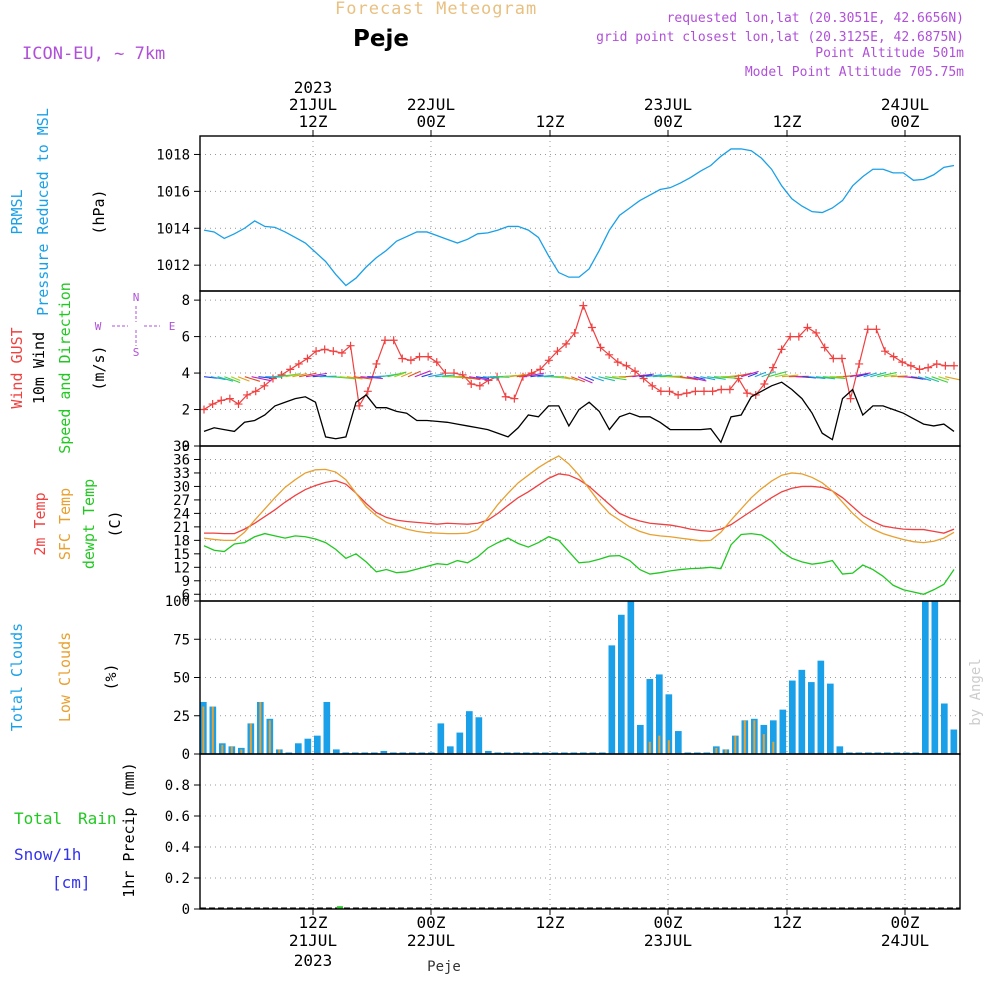 The image size is (1000, 1000). I want to click on temp-2m-line, so click(579, 504).